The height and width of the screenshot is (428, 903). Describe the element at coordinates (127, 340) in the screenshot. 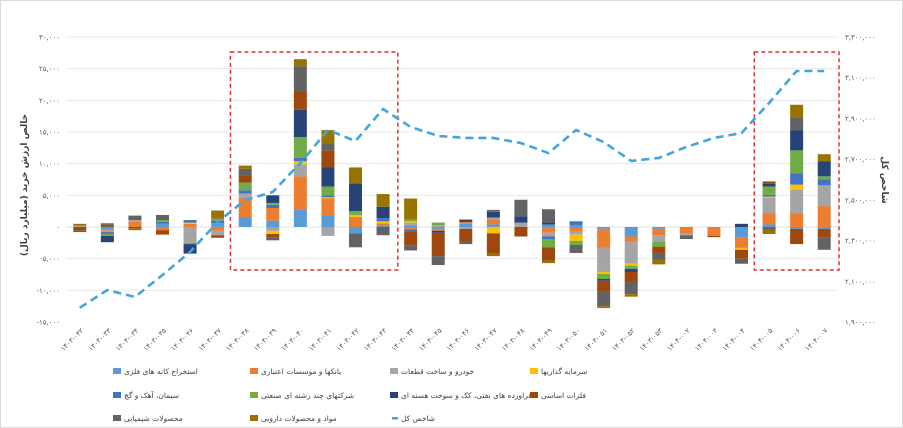

I see `x-tick-label: ۱۴۰۳-۰۳۴` at that location.